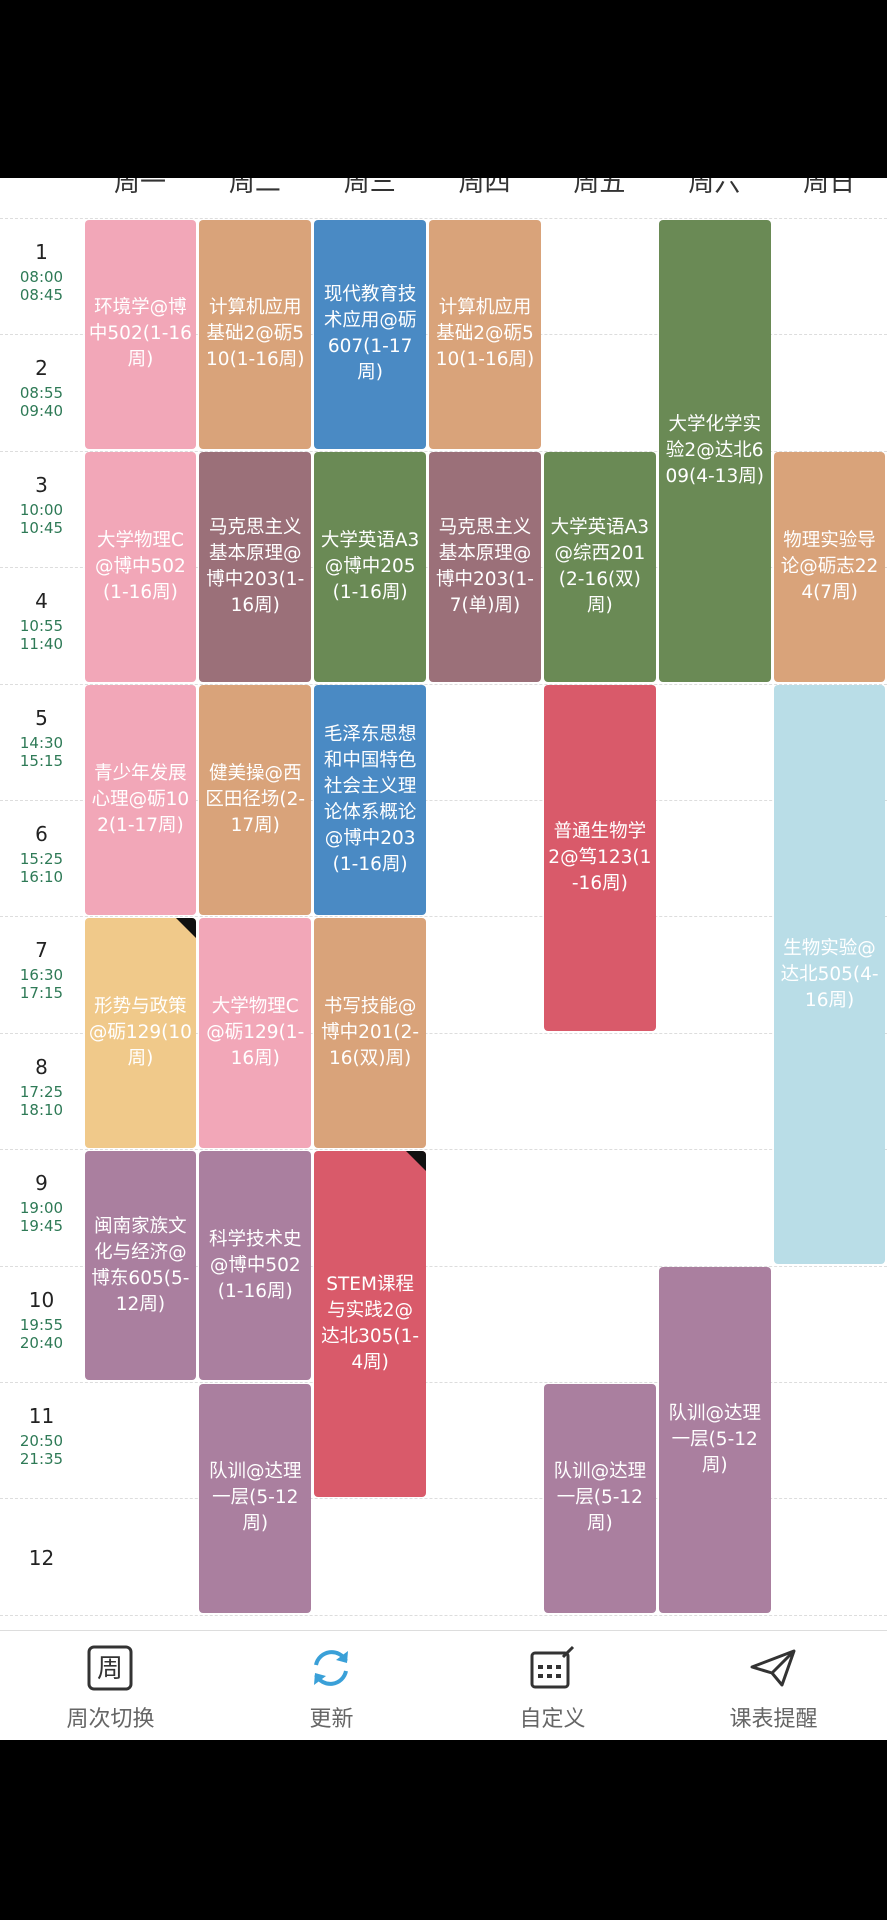 This screenshot has width=887, height=1920. Describe the element at coordinates (369, 188) in the screenshot. I see `day-label: 周三` at that location.